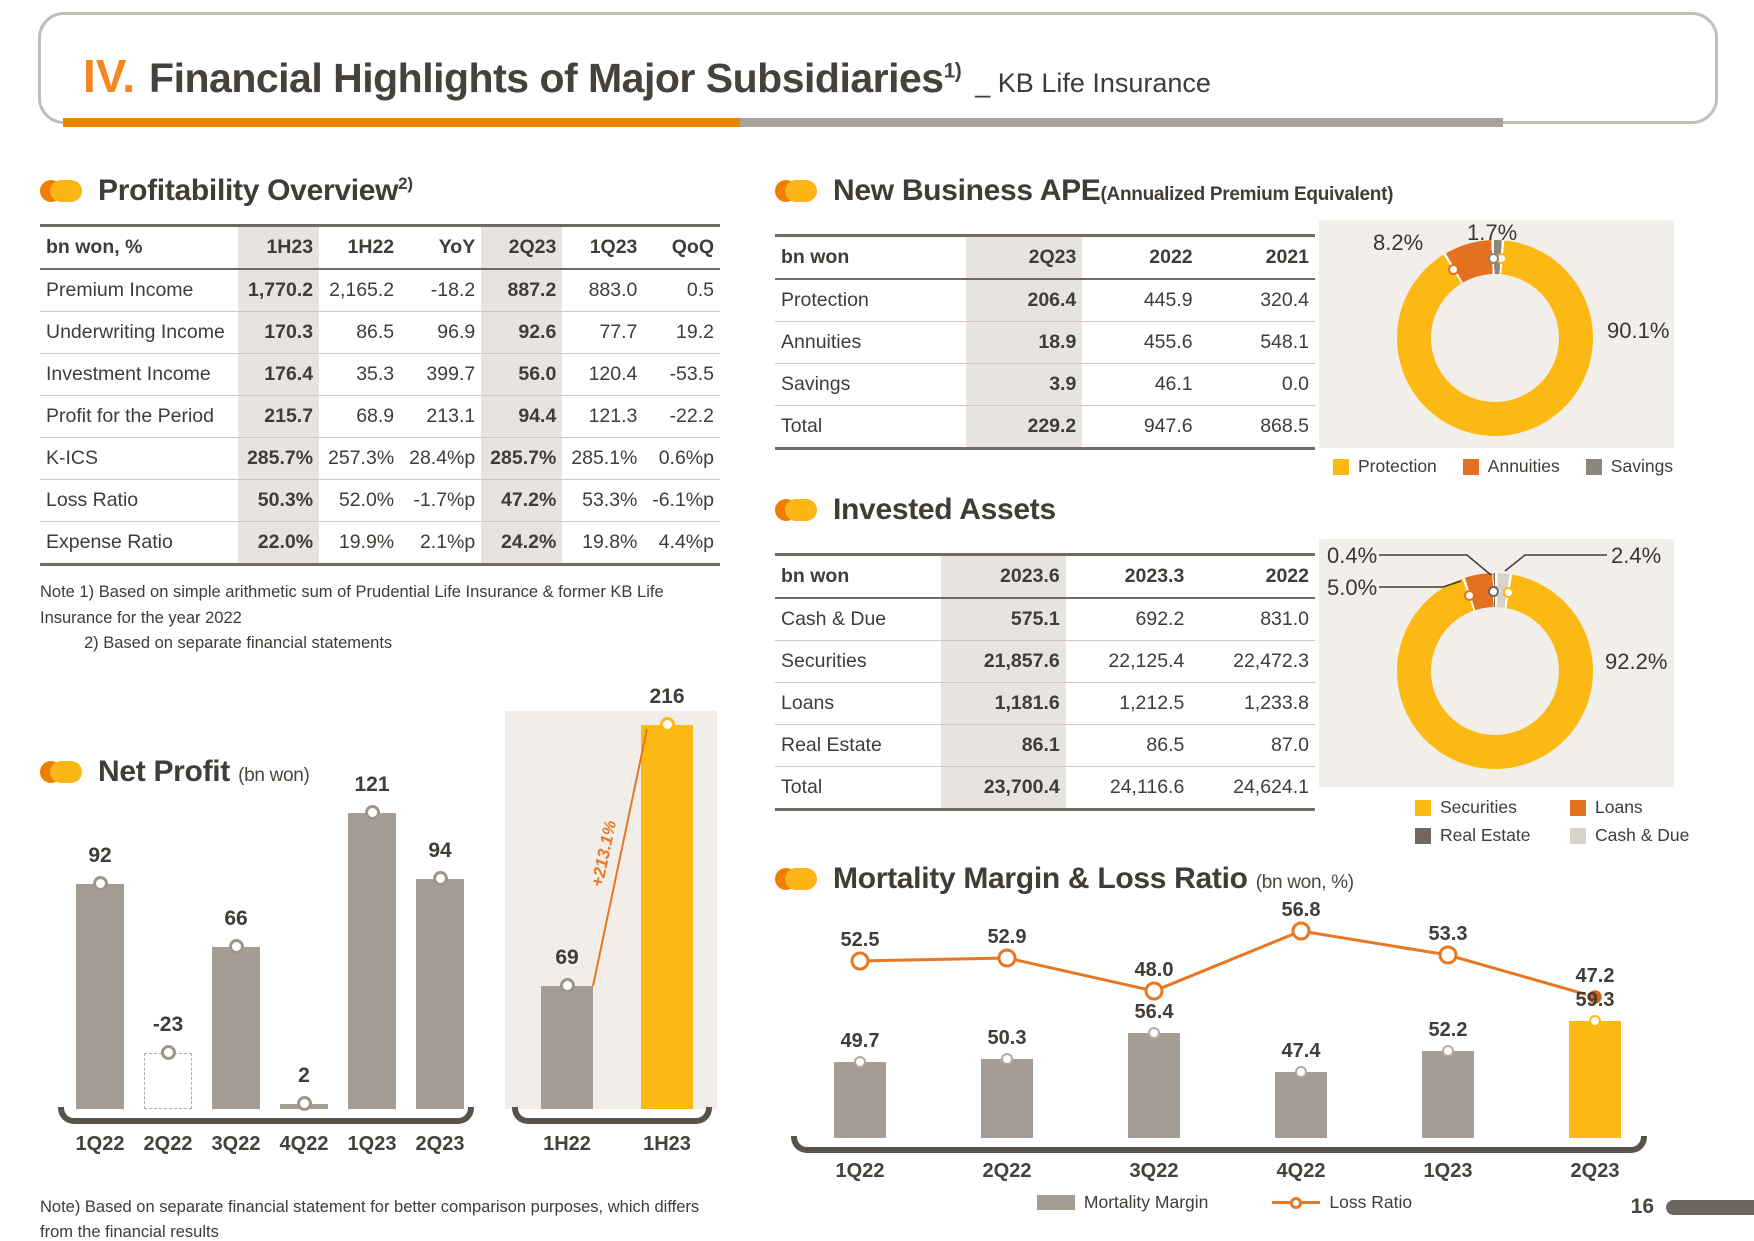 Image resolution: width=1754 pixels, height=1241 pixels. Describe the element at coordinates (441, 416) in the screenshot. I see `cell-value: 213.1` at that location.